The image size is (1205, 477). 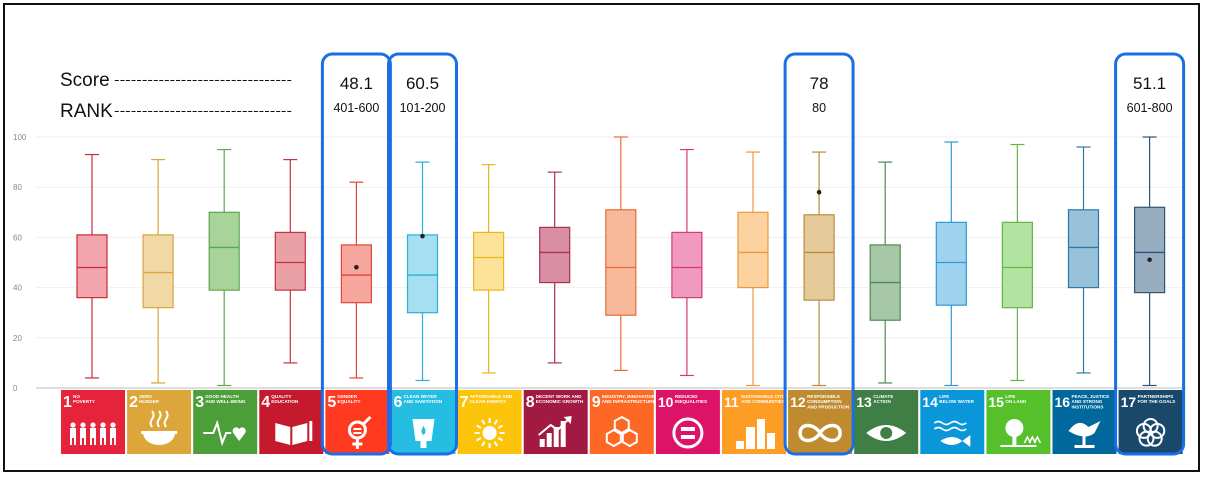 I want to click on score-point, so click(x=819, y=192).